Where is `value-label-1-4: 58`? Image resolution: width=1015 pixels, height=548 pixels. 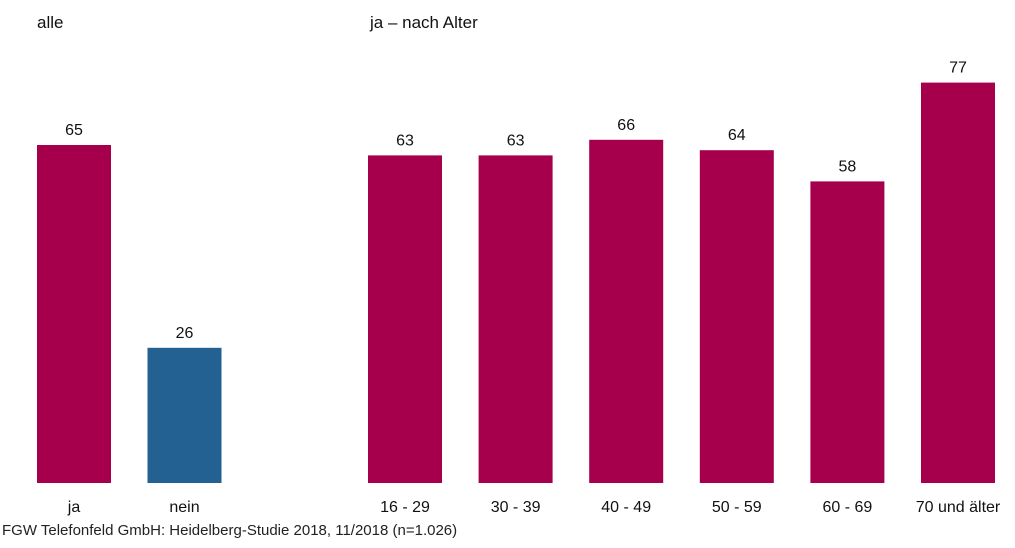
value-label-1-4: 58 is located at coordinates (848, 166).